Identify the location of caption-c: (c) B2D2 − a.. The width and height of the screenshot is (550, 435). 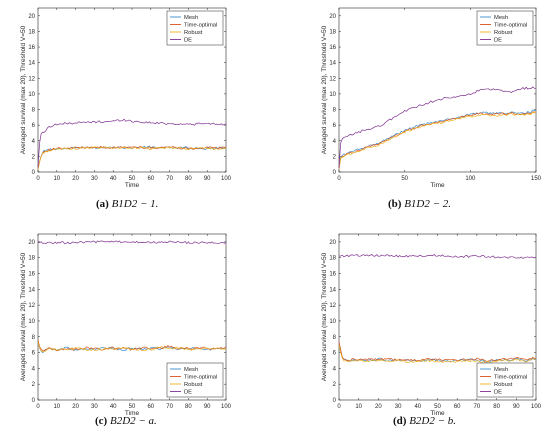
(126, 421).